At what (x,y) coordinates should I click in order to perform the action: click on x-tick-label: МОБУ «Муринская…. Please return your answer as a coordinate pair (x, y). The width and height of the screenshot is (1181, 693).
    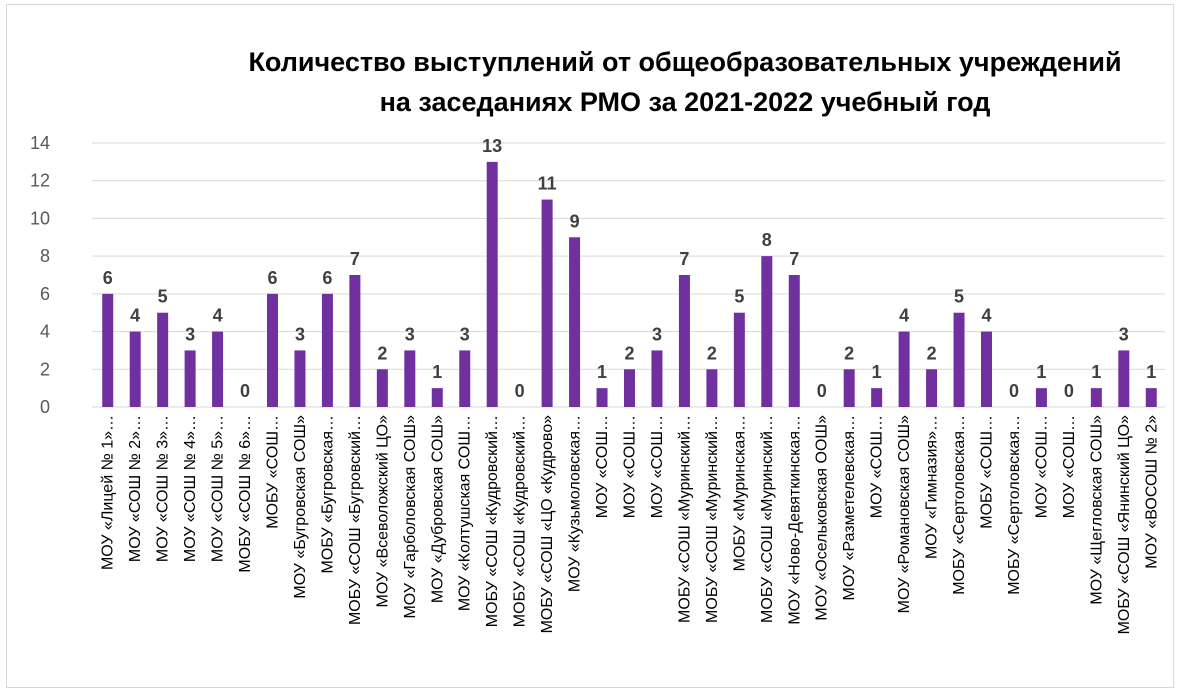
    Looking at the image, I should click on (739, 493).